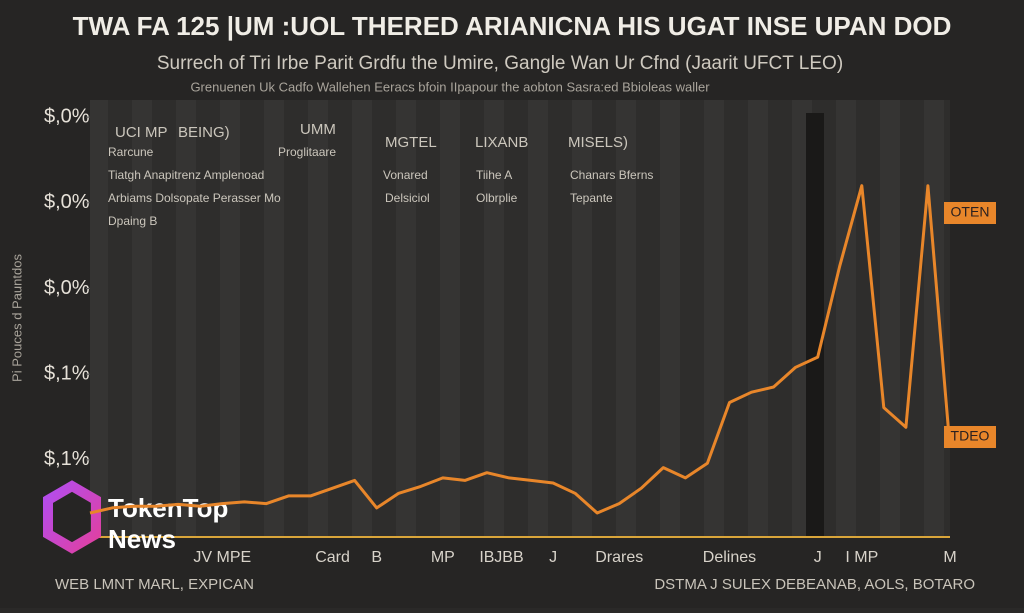 This screenshot has width=1024, height=613. What do you see at coordinates (861, 557) in the screenshot?
I see `x-tick-label: I MP` at bounding box center [861, 557].